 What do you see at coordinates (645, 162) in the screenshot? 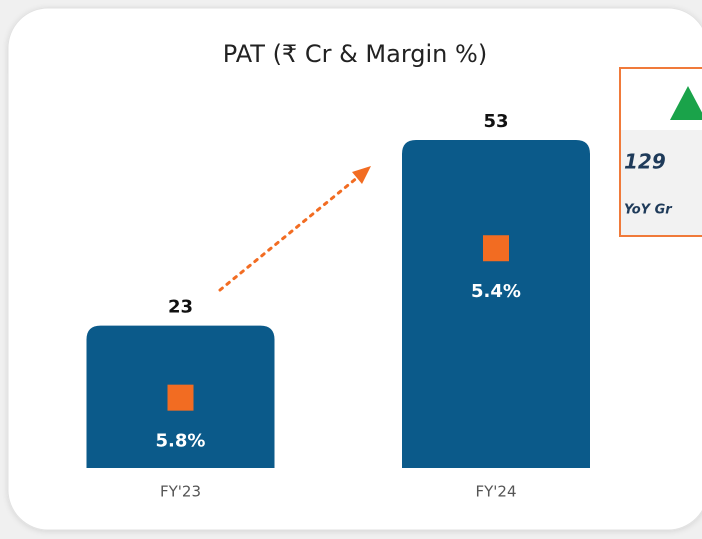
I see `callout-value: 129` at bounding box center [645, 162].